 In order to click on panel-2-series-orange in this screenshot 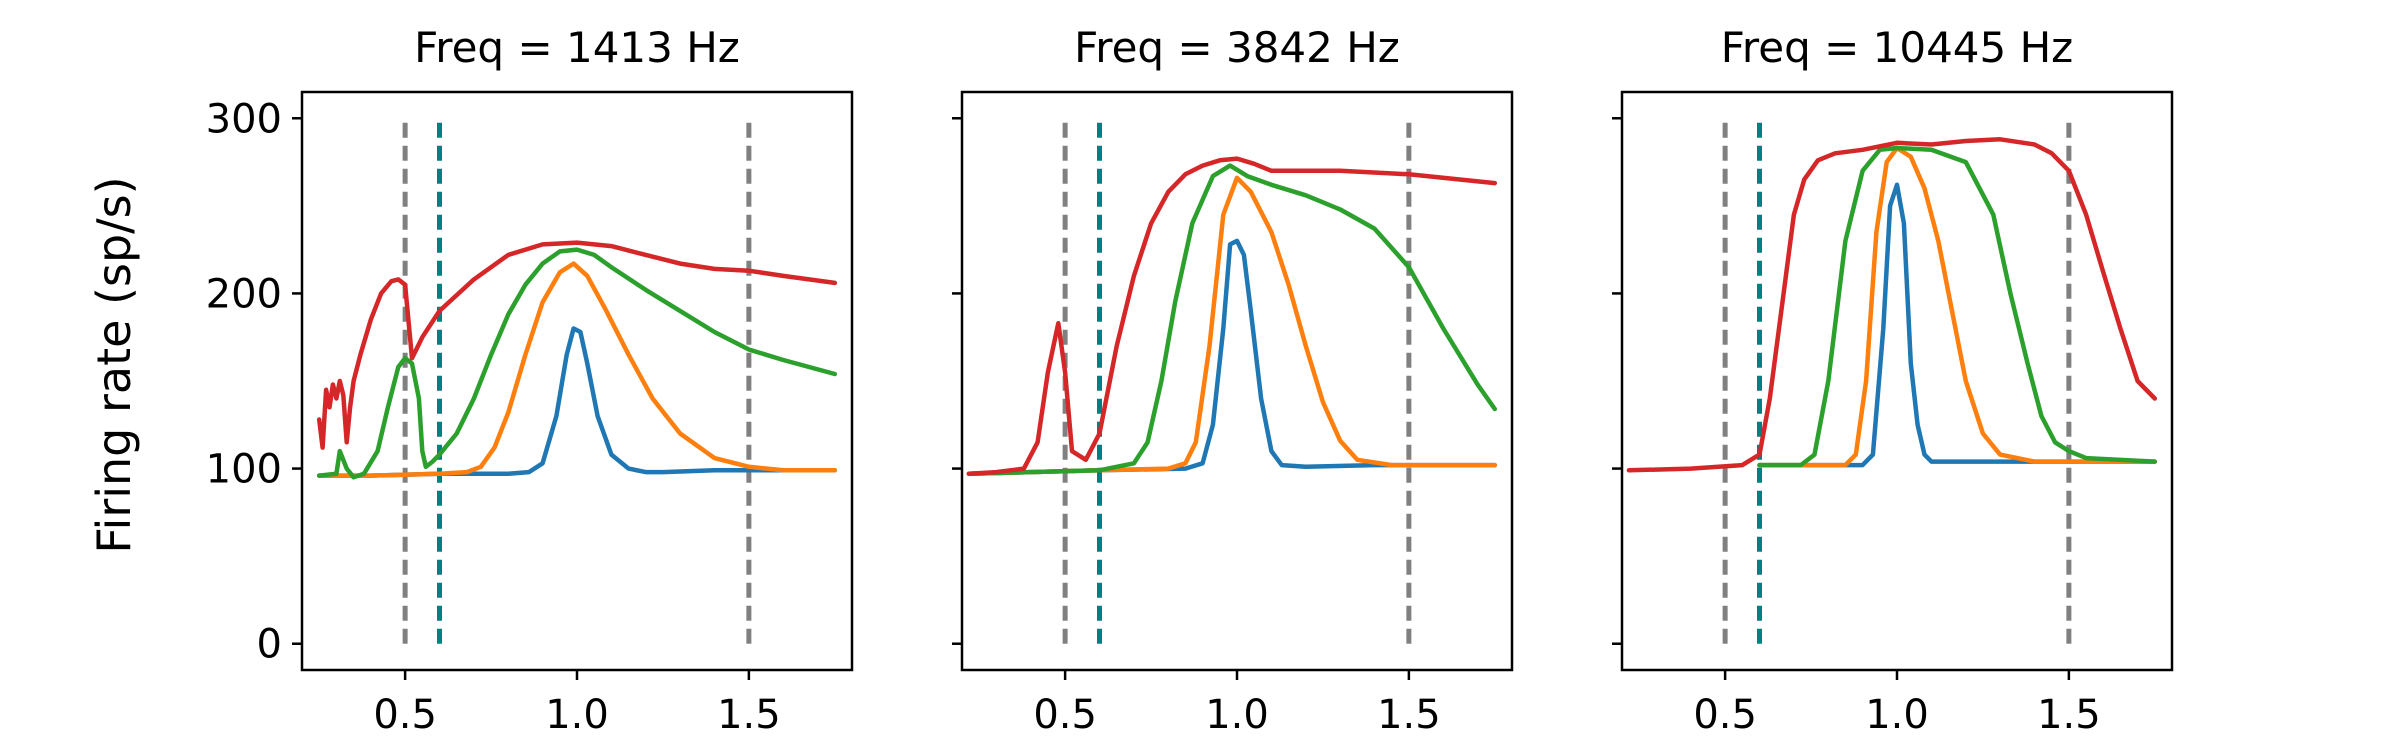, I will do `click(1232, 326)`.